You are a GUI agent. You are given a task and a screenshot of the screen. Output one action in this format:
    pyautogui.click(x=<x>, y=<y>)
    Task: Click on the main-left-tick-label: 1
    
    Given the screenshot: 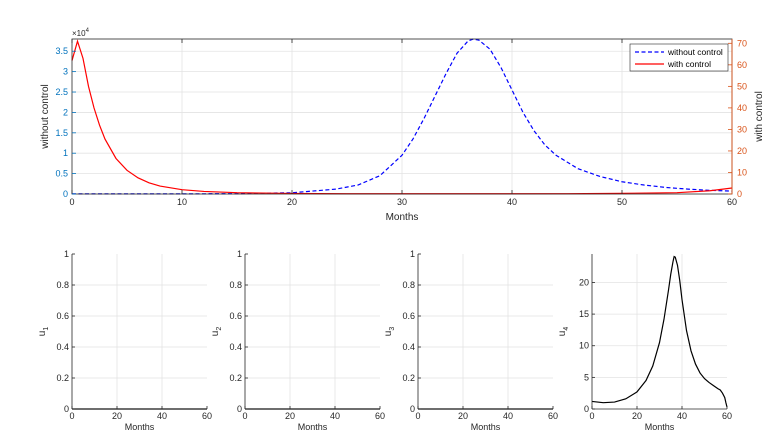 What is the action you would take?
    pyautogui.click(x=65, y=153)
    